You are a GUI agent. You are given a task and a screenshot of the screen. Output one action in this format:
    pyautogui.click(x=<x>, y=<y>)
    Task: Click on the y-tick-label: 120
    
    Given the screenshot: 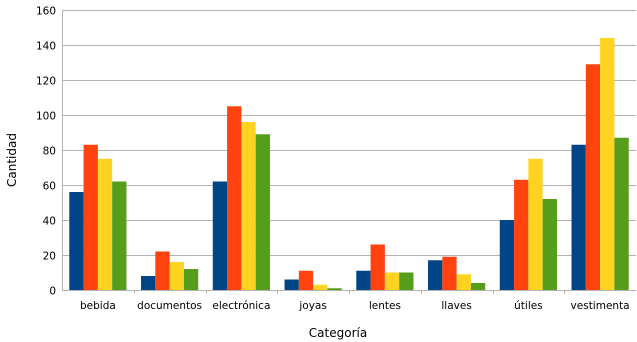 What is the action you would take?
    pyautogui.click(x=46, y=82)
    